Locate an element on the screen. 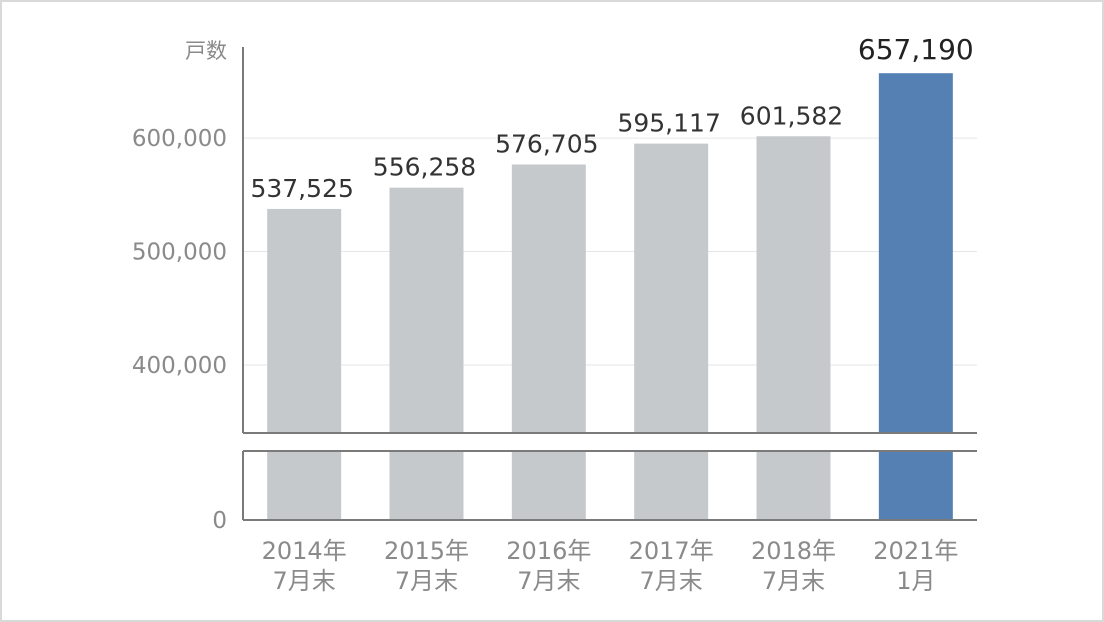  data-label: 537,525 is located at coordinates (301, 188).